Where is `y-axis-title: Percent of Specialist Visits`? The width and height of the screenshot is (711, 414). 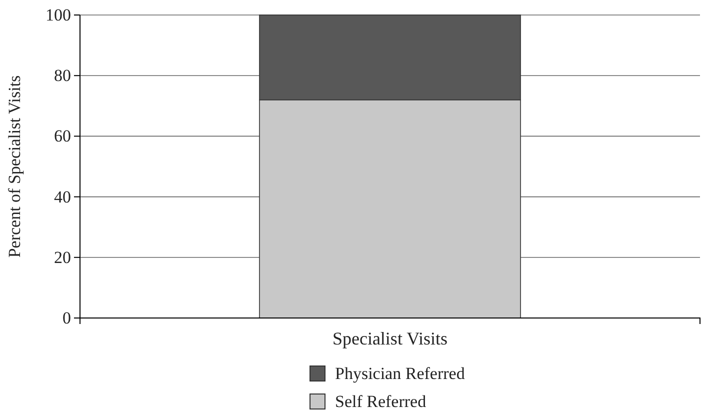 y-axis-title: Percent of Specialist Visits is located at coordinates (14, 166).